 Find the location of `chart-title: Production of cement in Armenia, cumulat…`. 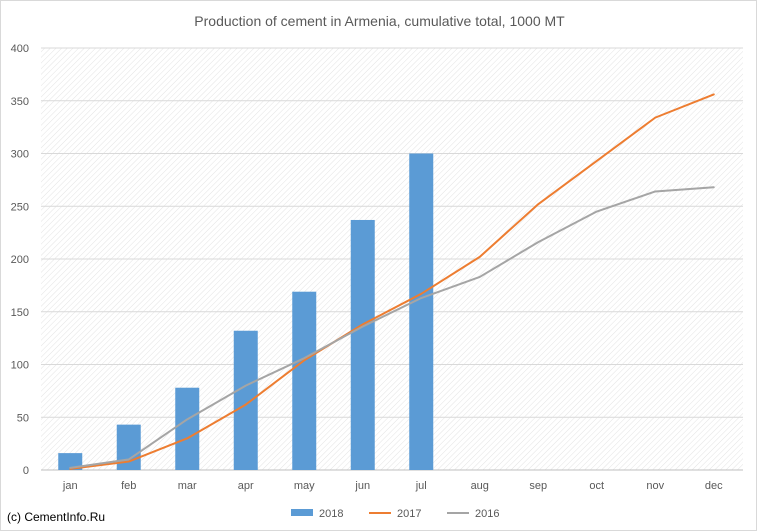

chart-title: Production of cement in Armenia, cumulat… is located at coordinates (379, 21).